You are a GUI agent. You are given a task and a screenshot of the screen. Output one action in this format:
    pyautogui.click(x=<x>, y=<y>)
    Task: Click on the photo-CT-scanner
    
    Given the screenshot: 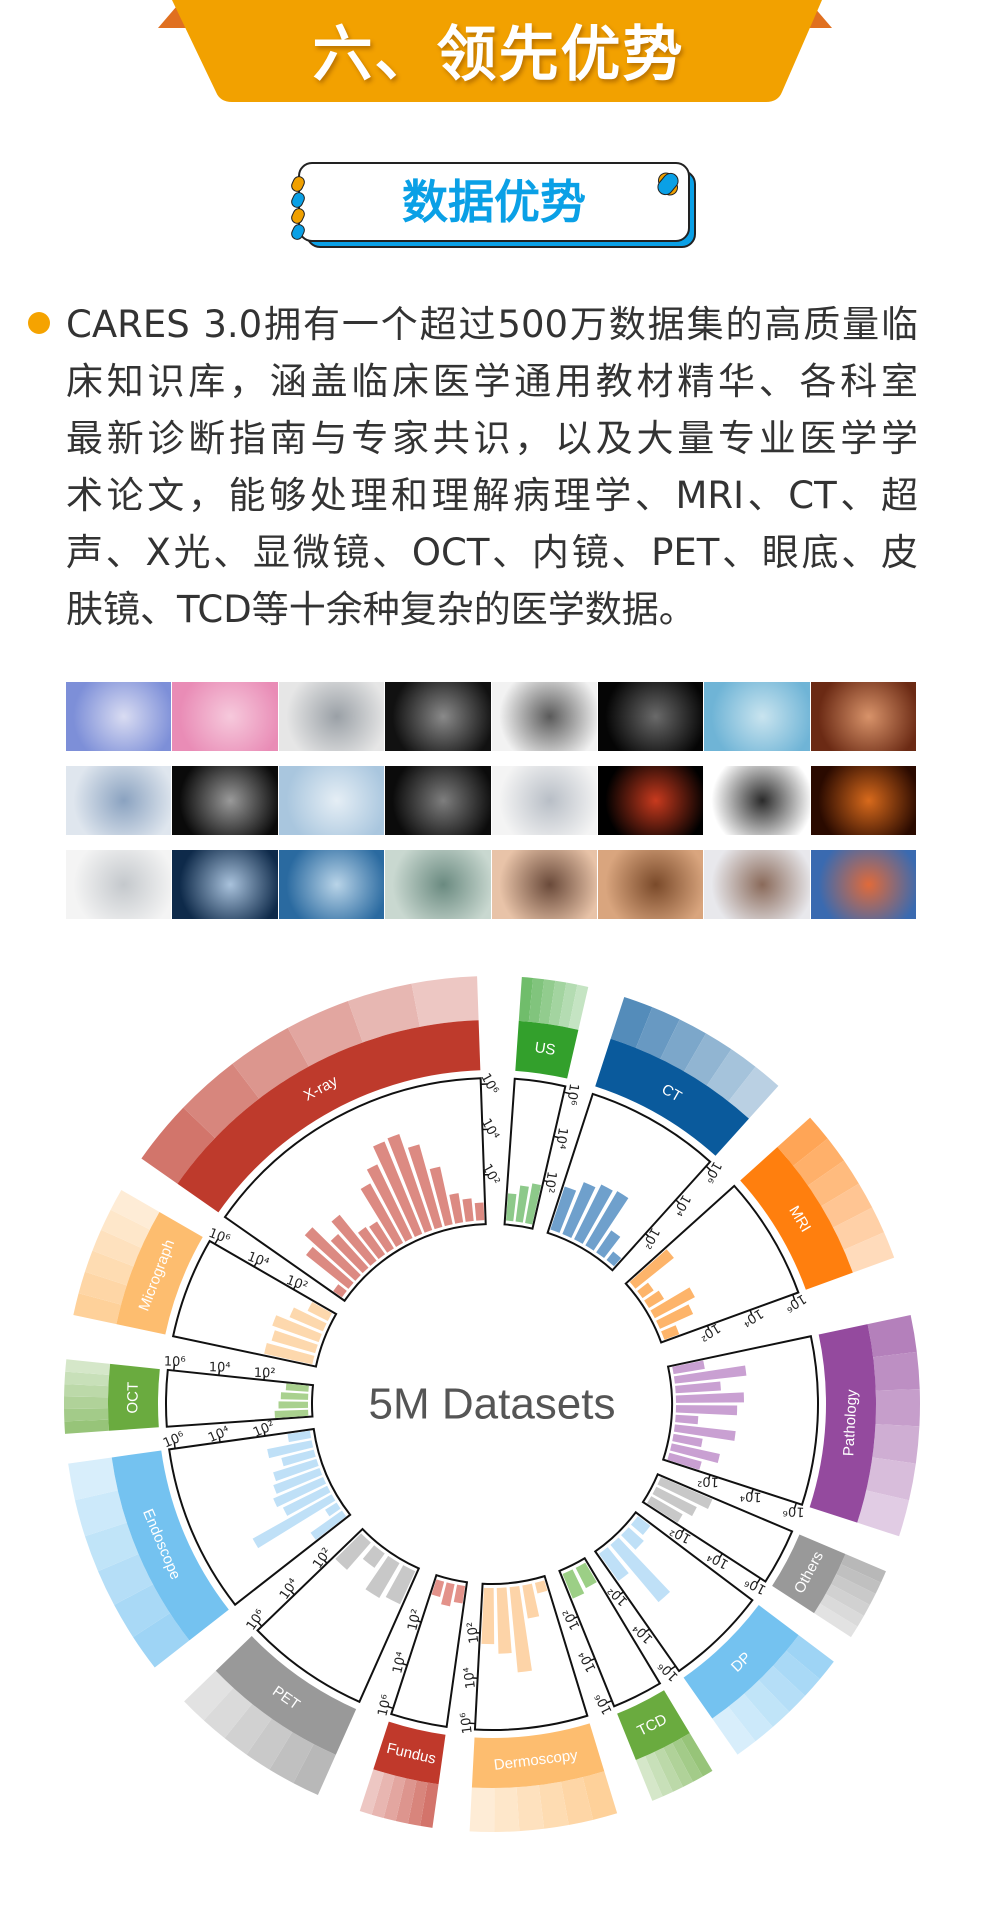 What is the action you would take?
    pyautogui.click(x=119, y=800)
    